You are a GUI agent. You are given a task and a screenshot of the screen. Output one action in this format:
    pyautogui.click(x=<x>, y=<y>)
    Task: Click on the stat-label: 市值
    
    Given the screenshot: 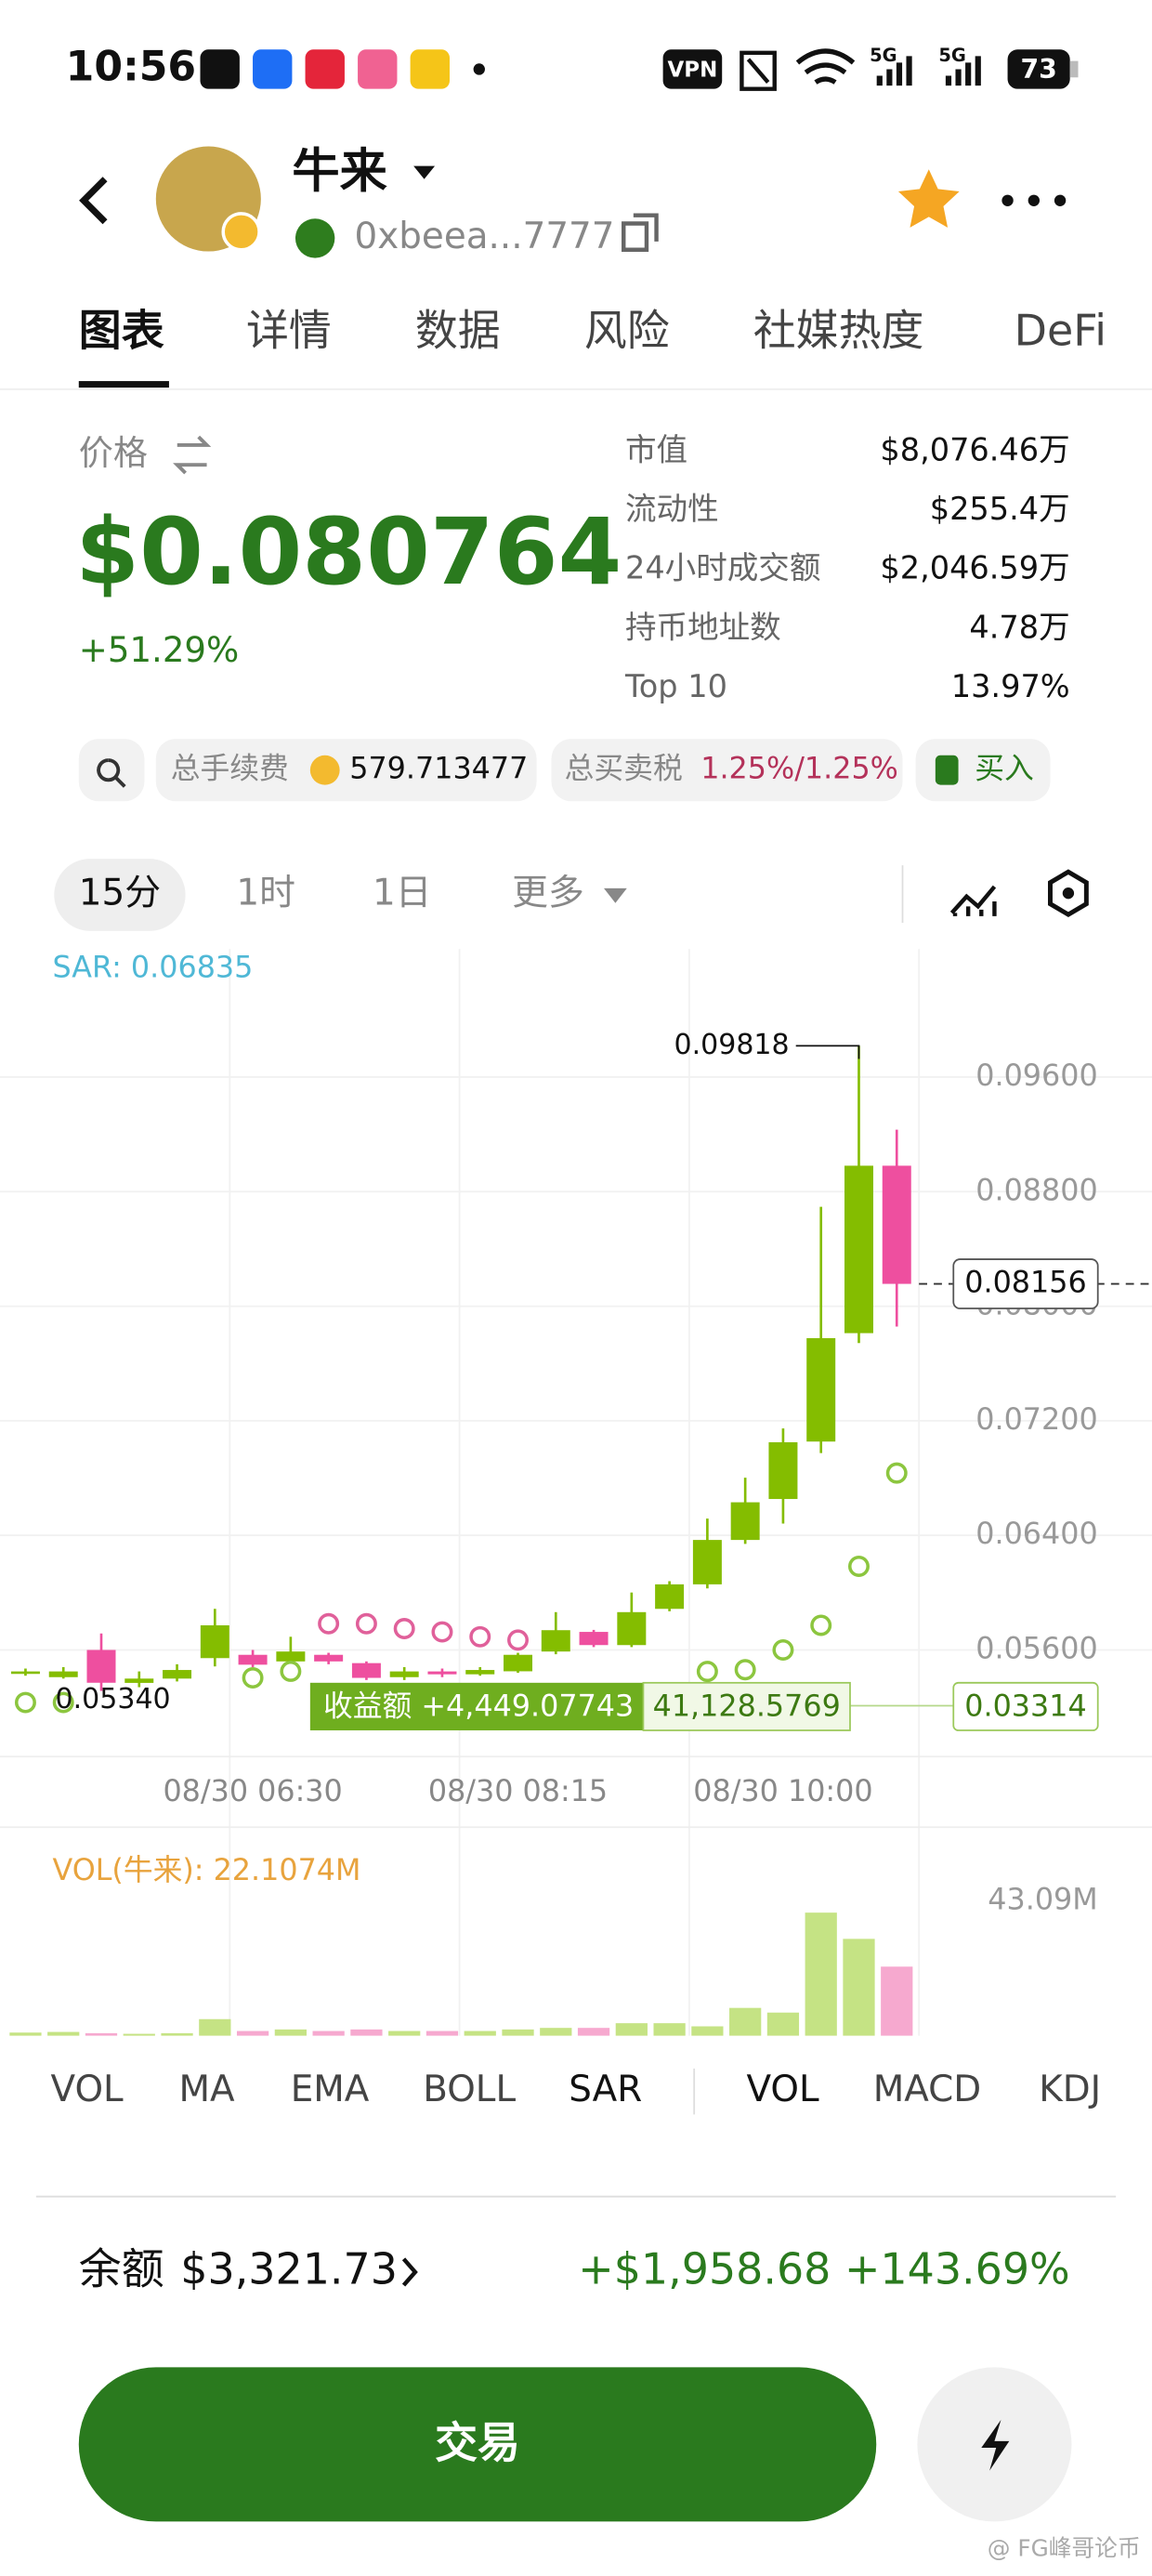 What is the action you would take?
    pyautogui.click(x=656, y=450)
    